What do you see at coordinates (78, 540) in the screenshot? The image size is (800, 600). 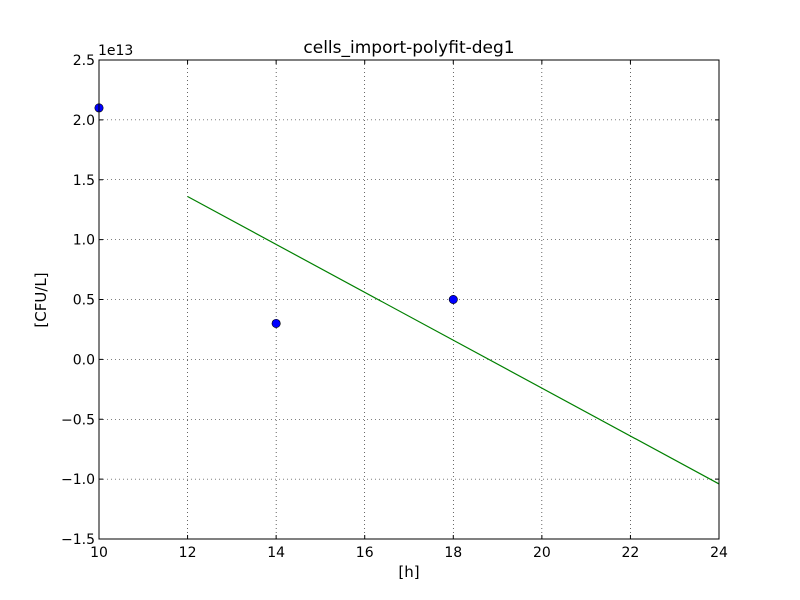 I see `y-tick-label: −1.5` at bounding box center [78, 540].